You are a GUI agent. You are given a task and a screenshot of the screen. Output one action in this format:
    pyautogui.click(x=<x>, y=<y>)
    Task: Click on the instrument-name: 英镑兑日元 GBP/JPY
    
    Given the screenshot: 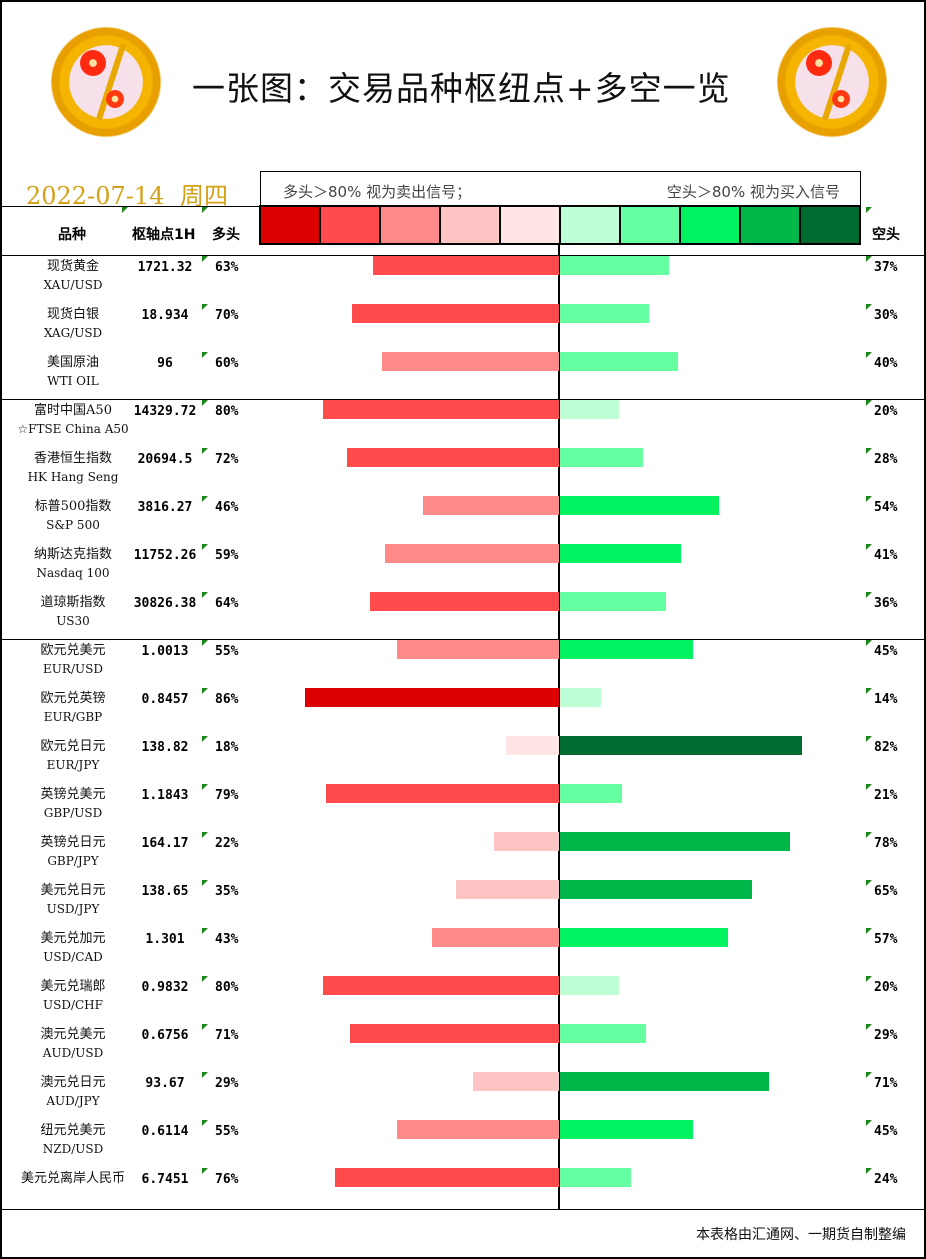 What is the action you would take?
    pyautogui.click(x=73, y=852)
    